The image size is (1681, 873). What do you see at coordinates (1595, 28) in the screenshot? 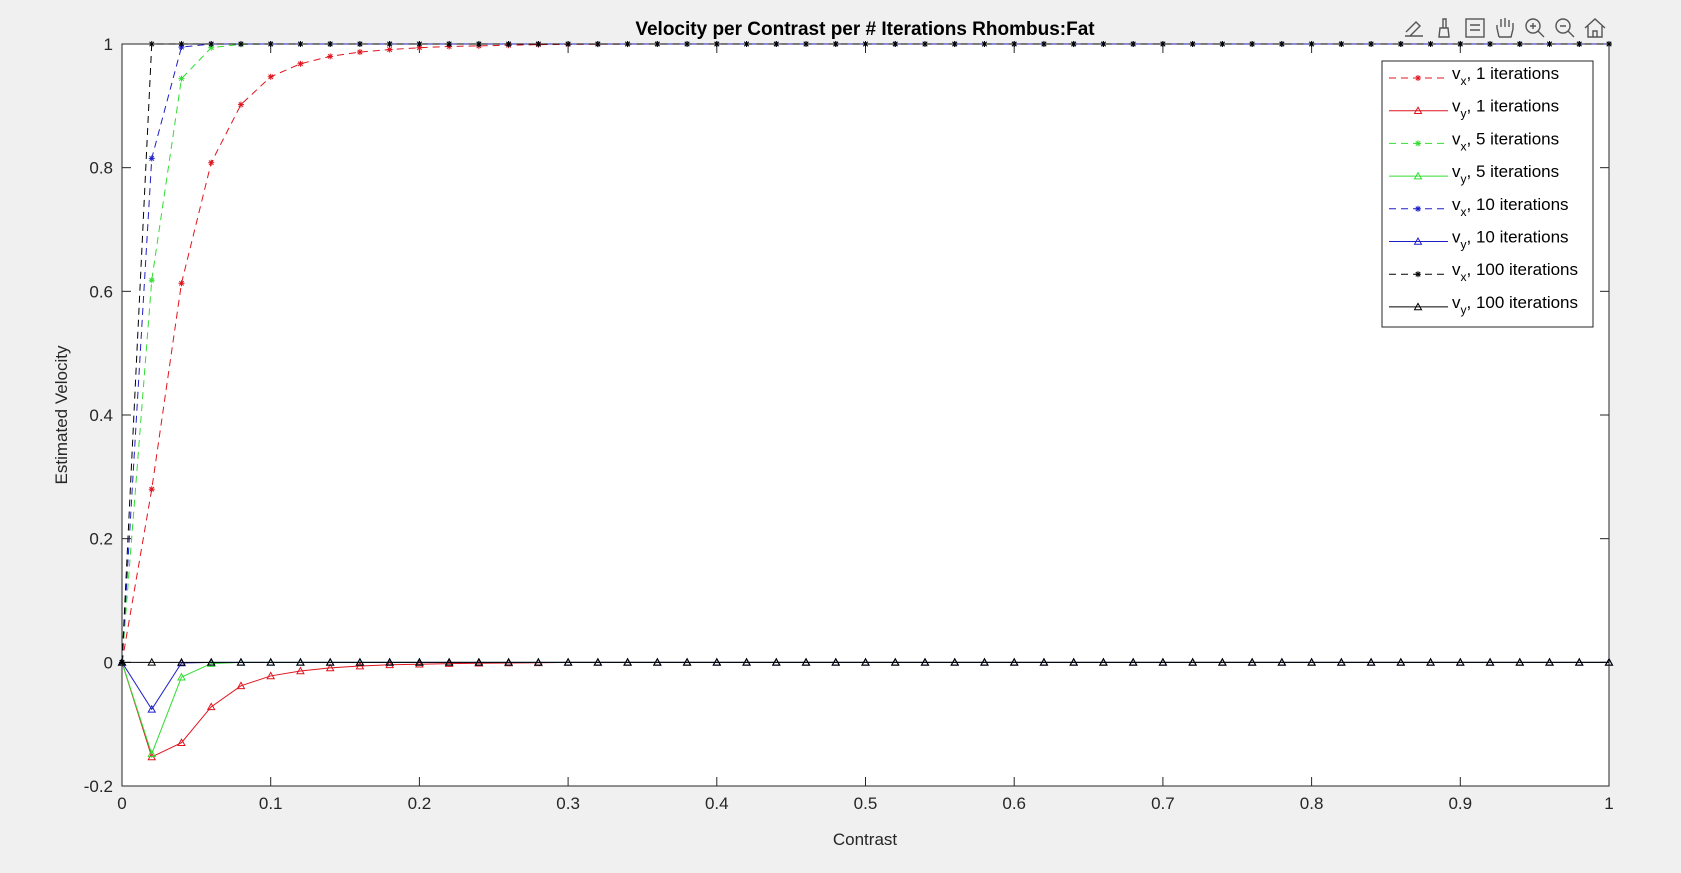
I see `home-icon` at bounding box center [1595, 28].